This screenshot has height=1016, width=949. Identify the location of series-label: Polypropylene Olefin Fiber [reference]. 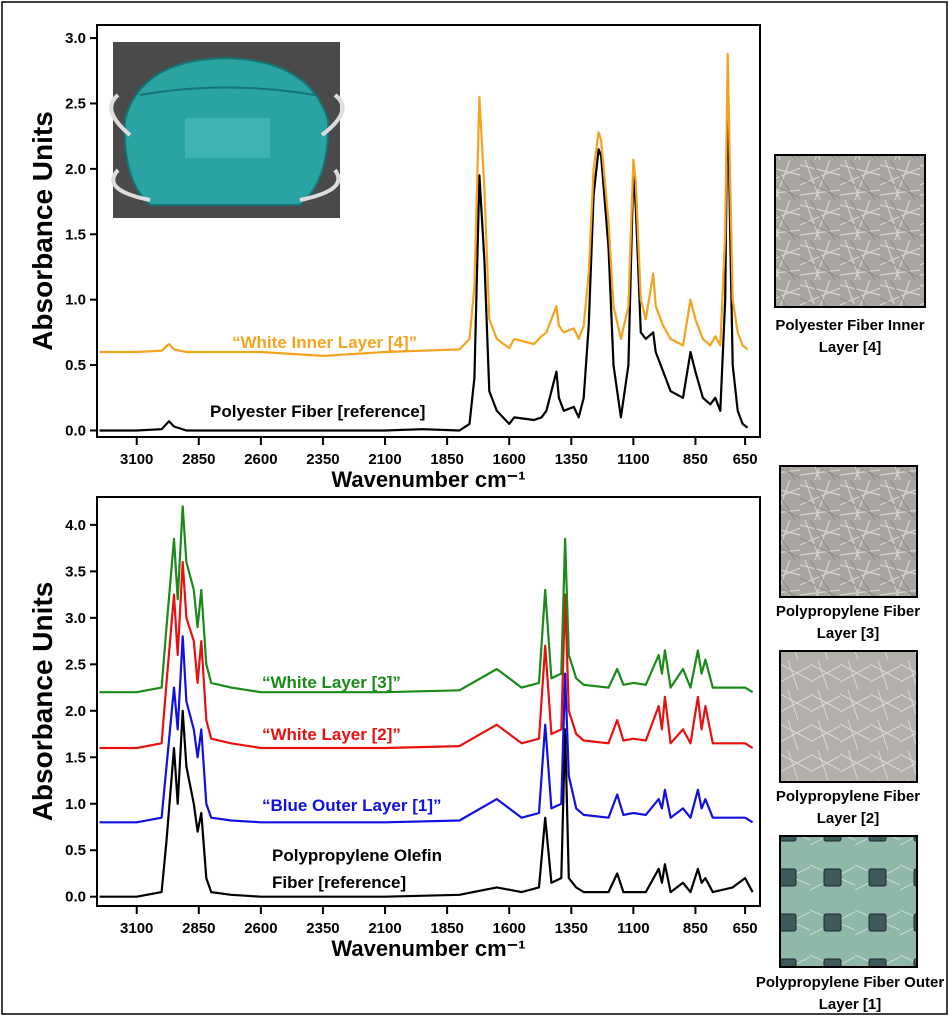
(357, 869).